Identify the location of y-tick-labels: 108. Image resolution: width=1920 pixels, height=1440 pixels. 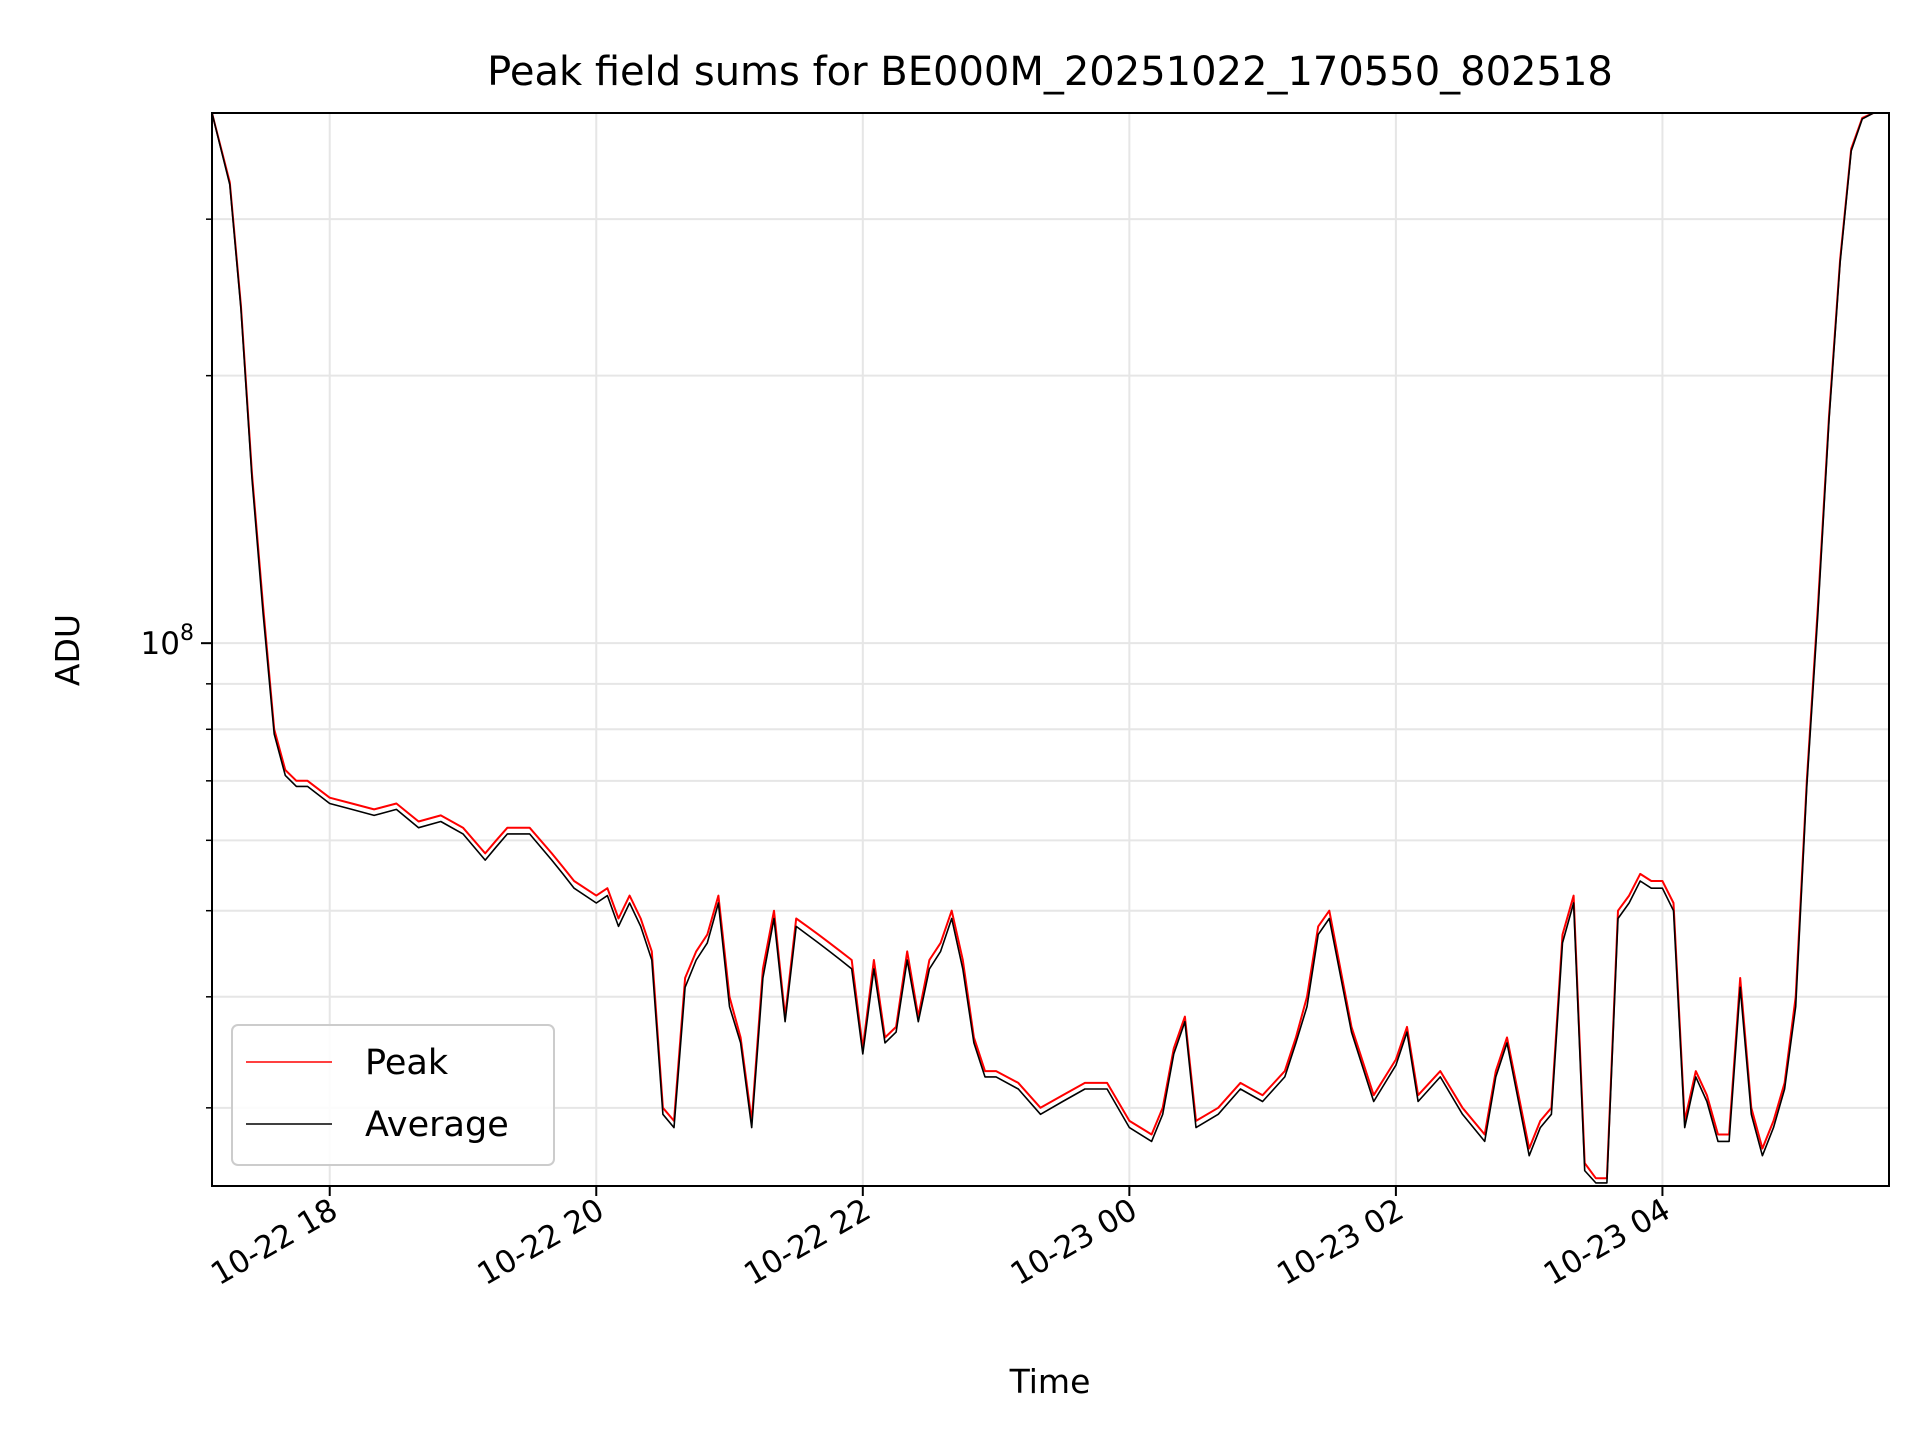
(167, 641).